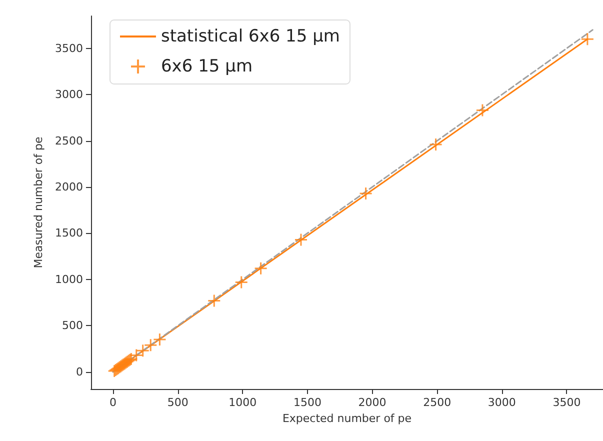 This screenshot has height=441, width=603. What do you see at coordinates (372, 402) in the screenshot?
I see `x-tick-label: 2000` at bounding box center [372, 402].